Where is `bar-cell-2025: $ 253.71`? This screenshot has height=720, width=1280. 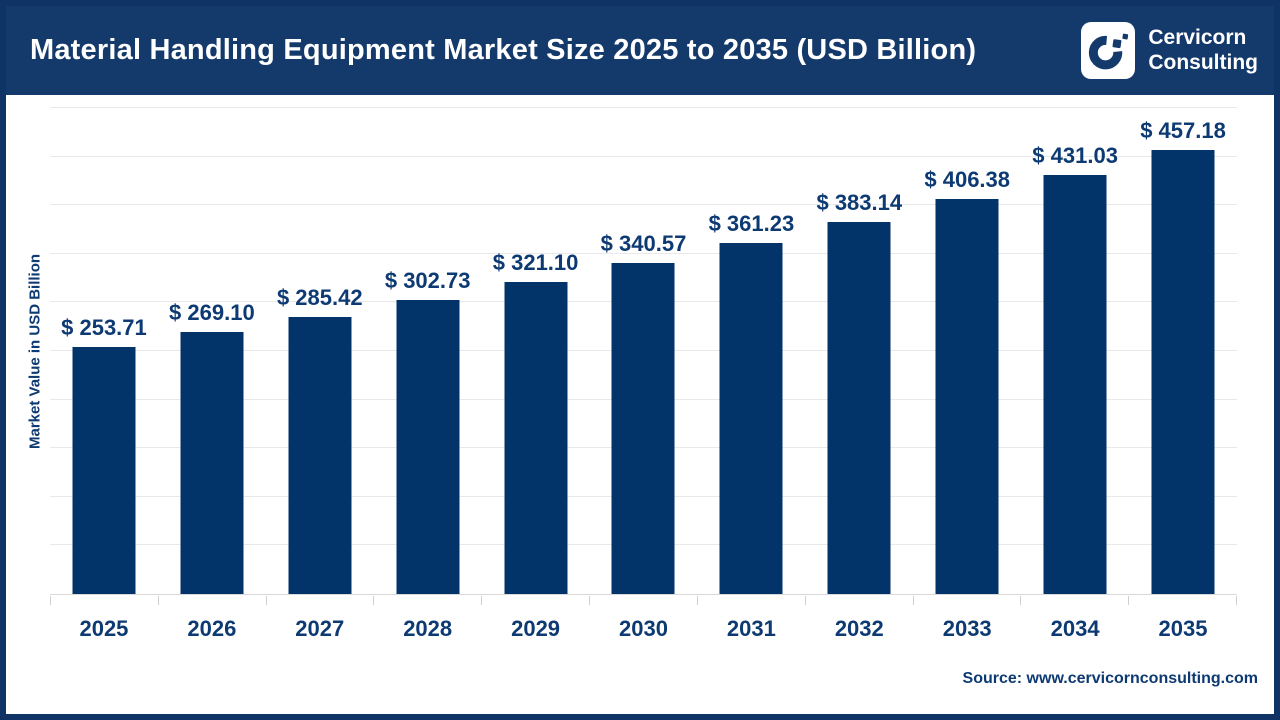
bar-cell-2025: $ 253.71 is located at coordinates (104, 351).